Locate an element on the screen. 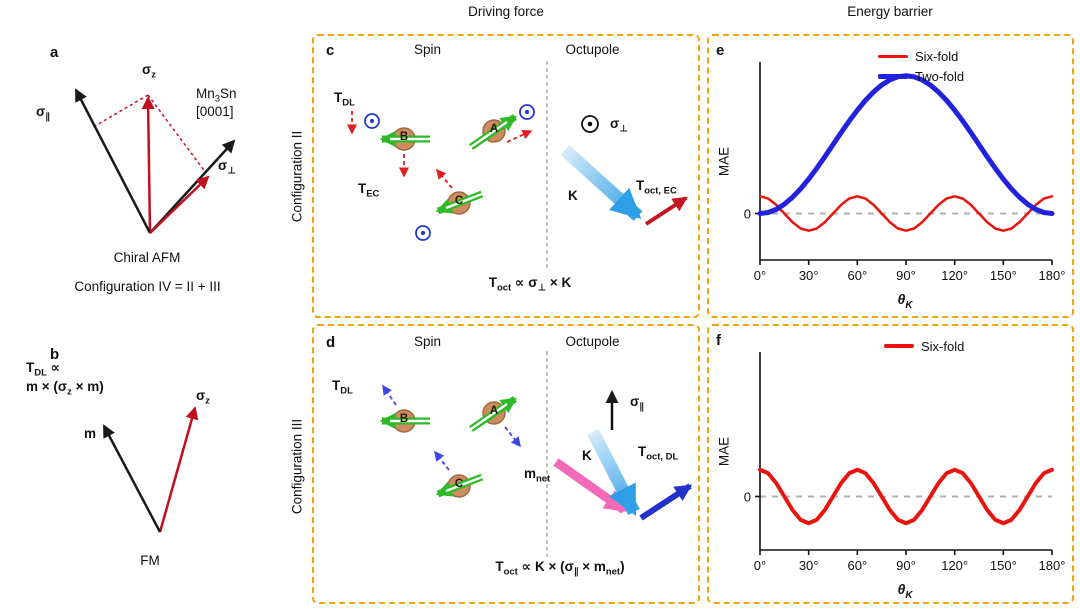  k-vector-label: K is located at coordinates (573, 195).